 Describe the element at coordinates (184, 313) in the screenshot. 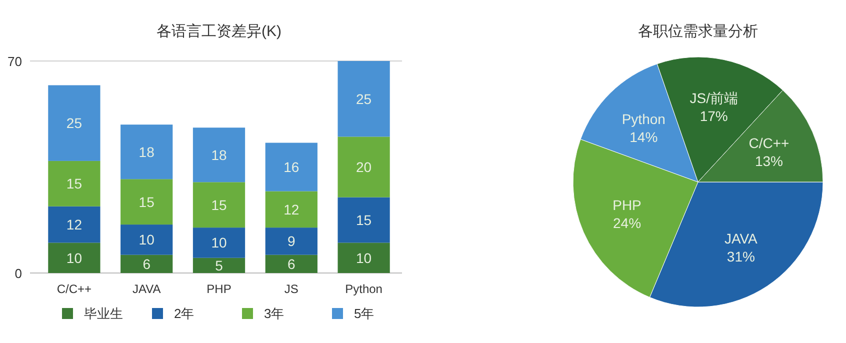

I see `legend-label: 2年` at that location.